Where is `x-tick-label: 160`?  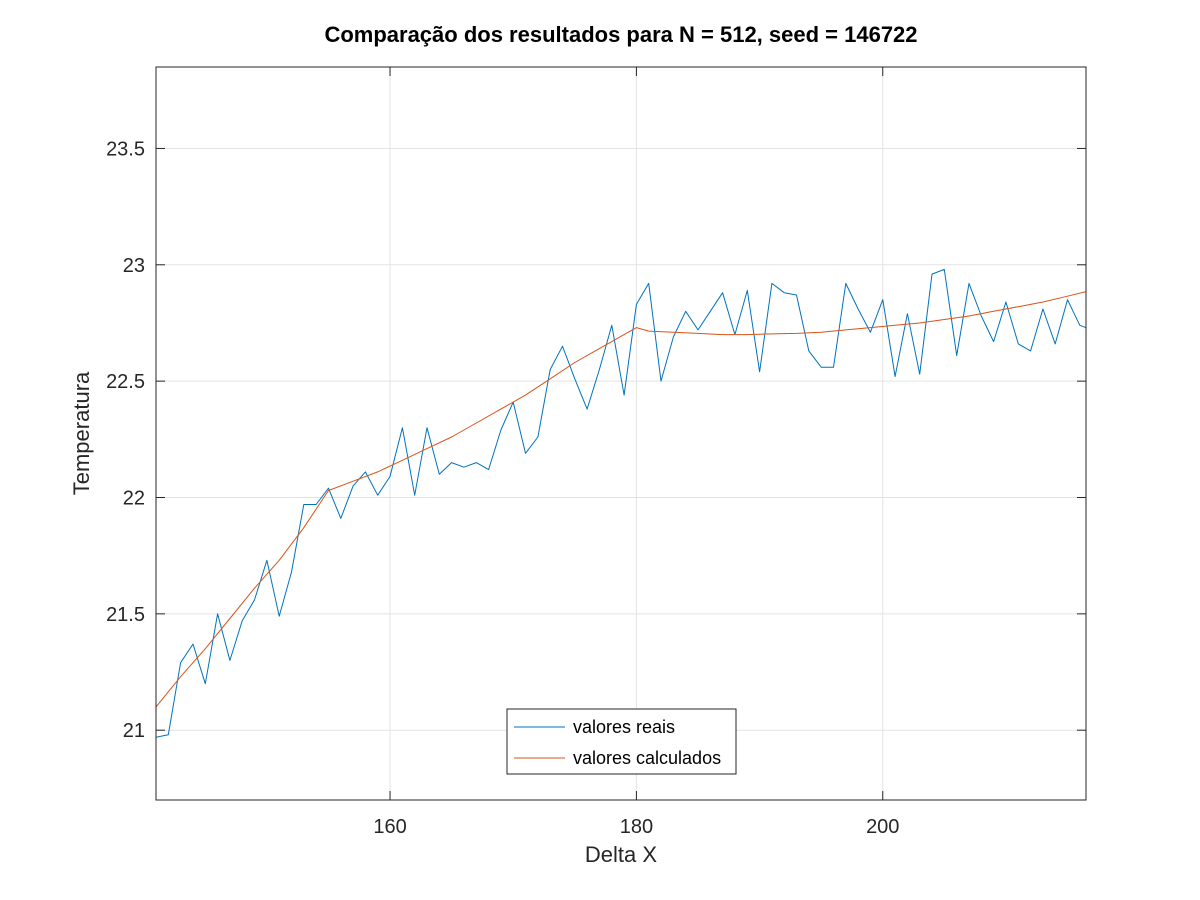 x-tick-label: 160 is located at coordinates (389, 827).